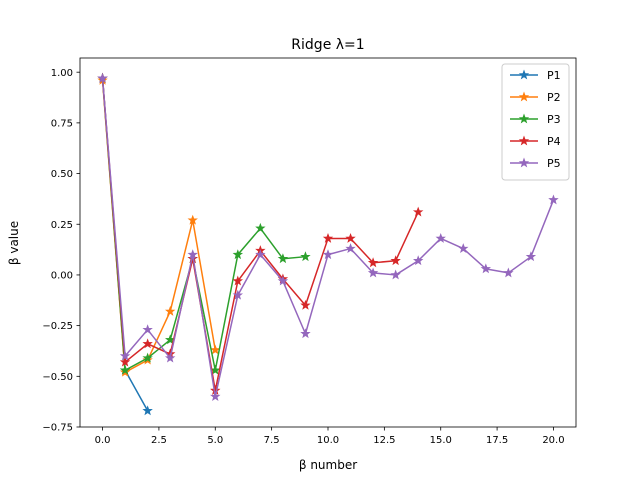  I want to click on x-tick-label: 12.5, so click(384, 440).